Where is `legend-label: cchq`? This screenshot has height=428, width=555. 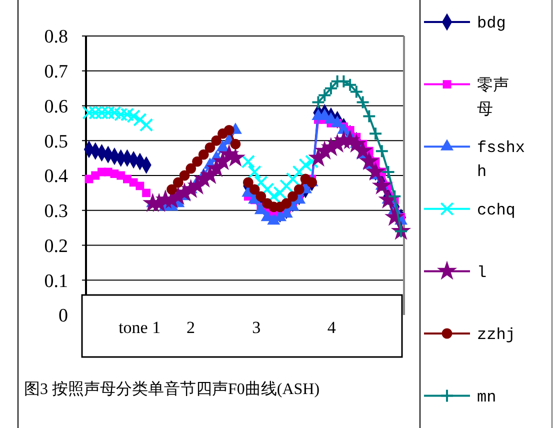
legend-label: cchq is located at coordinates (496, 211).